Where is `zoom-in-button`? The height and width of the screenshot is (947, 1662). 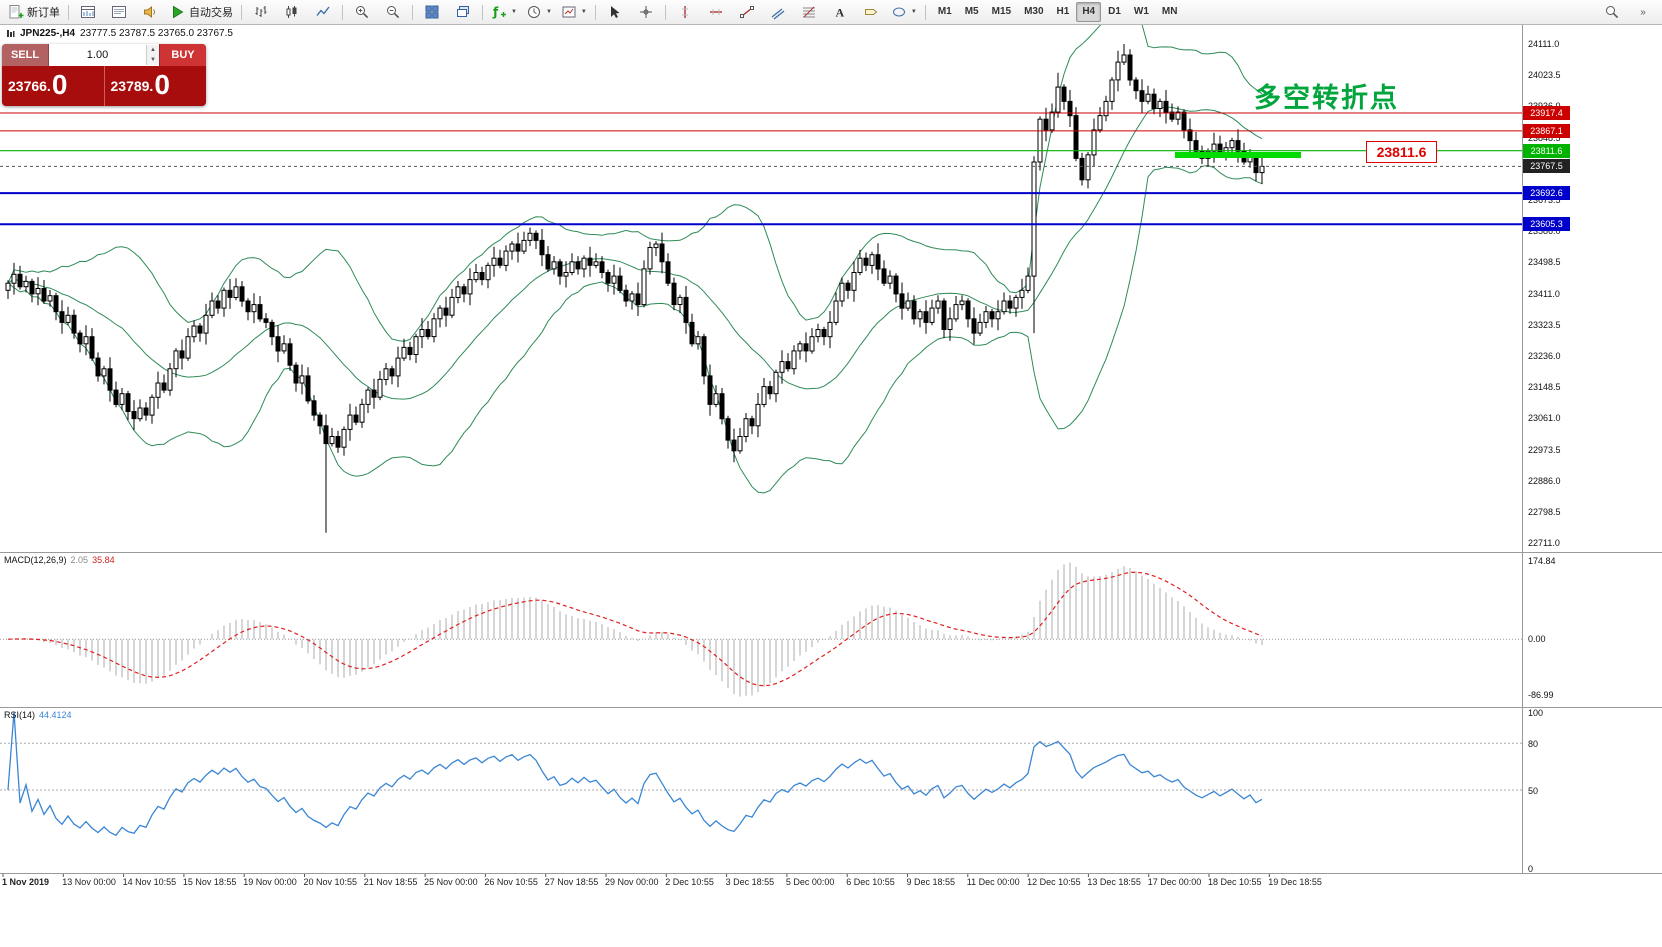 zoom-in-button is located at coordinates (362, 12).